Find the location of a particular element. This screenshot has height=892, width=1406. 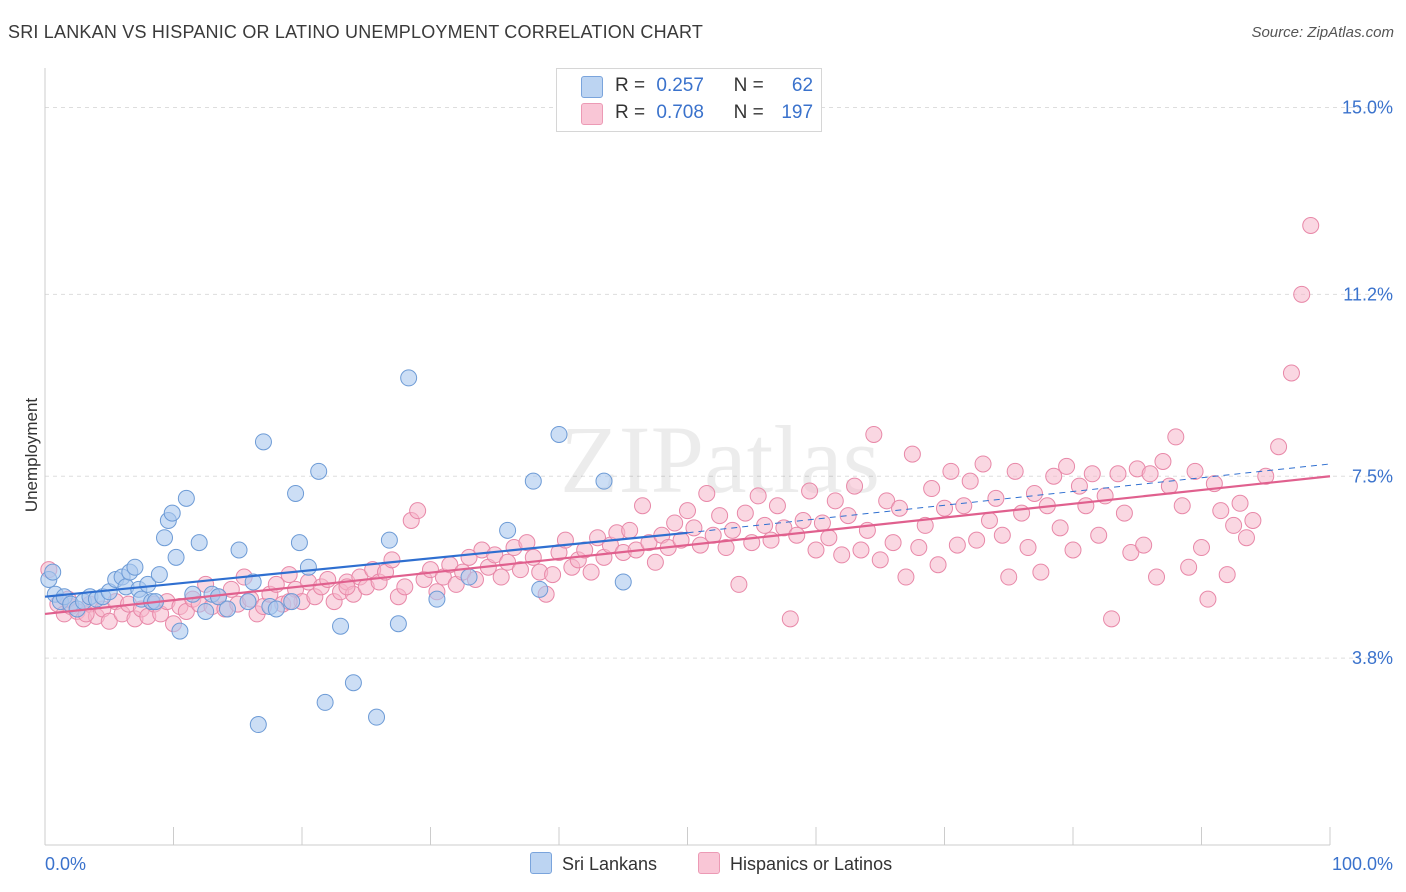

y-tick-label: 15.0% is located at coordinates (1367, 108).